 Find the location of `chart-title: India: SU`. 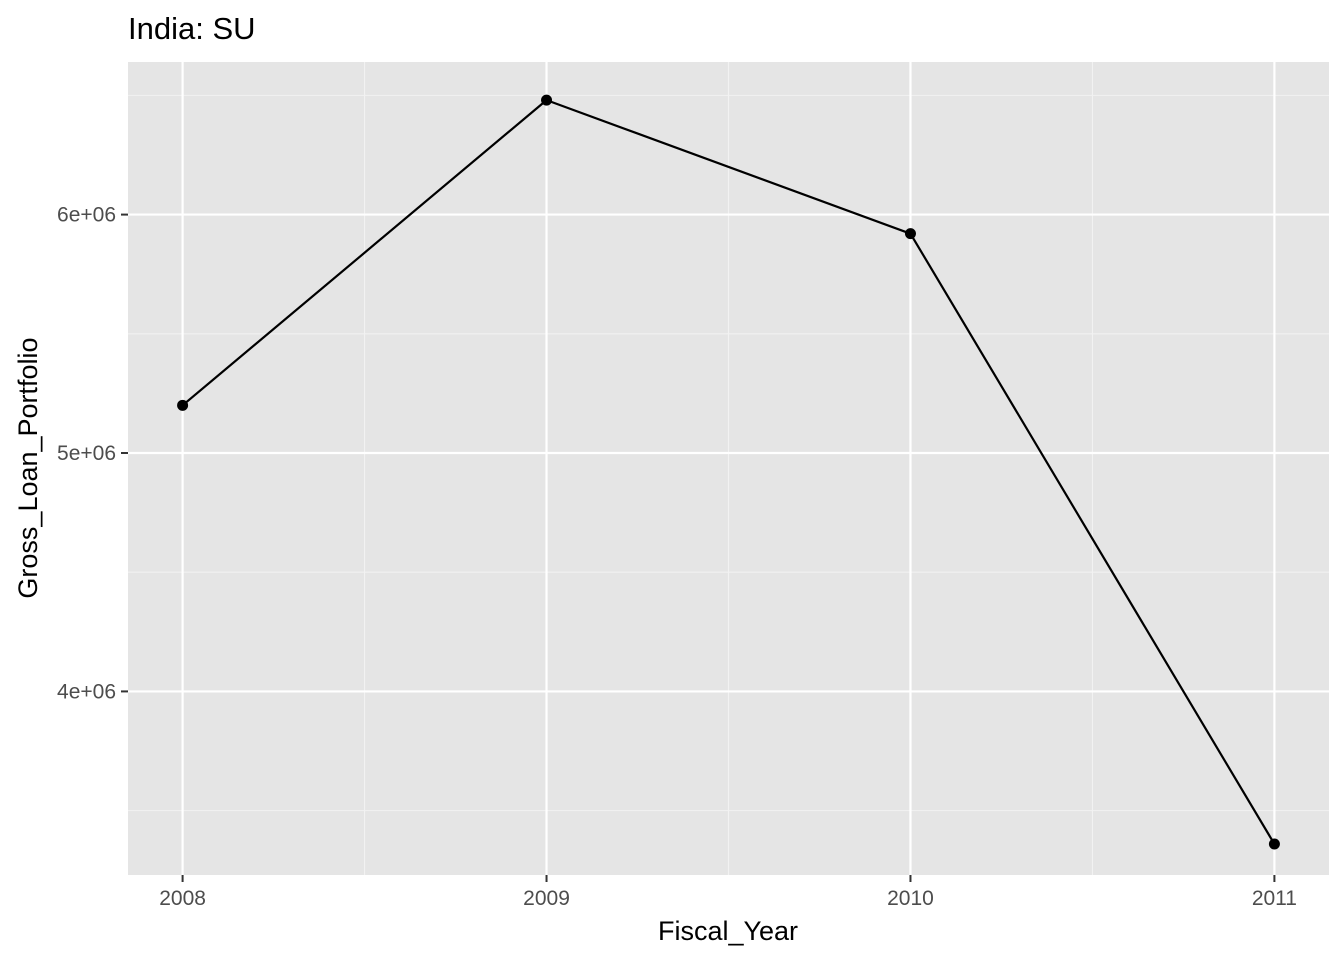

chart-title: India: SU is located at coordinates (192, 28).